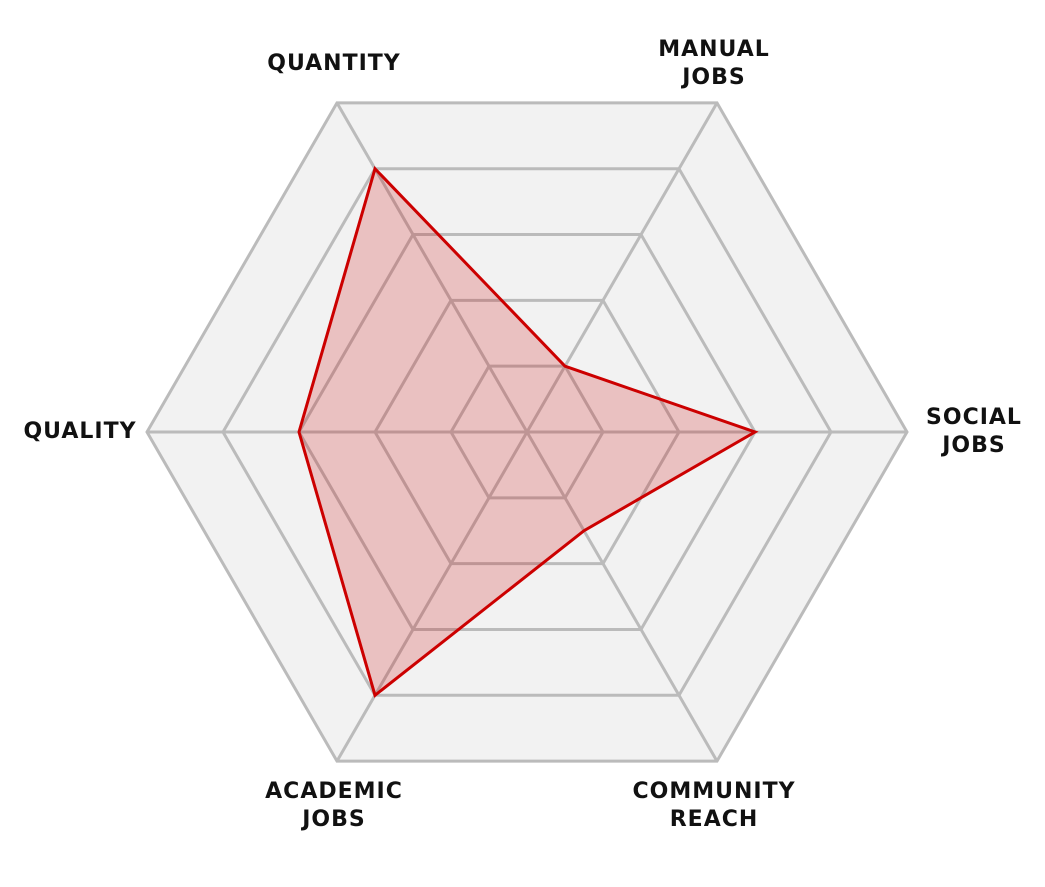 This screenshot has width=1045, height=887. I want to click on axis-label-line: QUALITY, so click(79, 431).